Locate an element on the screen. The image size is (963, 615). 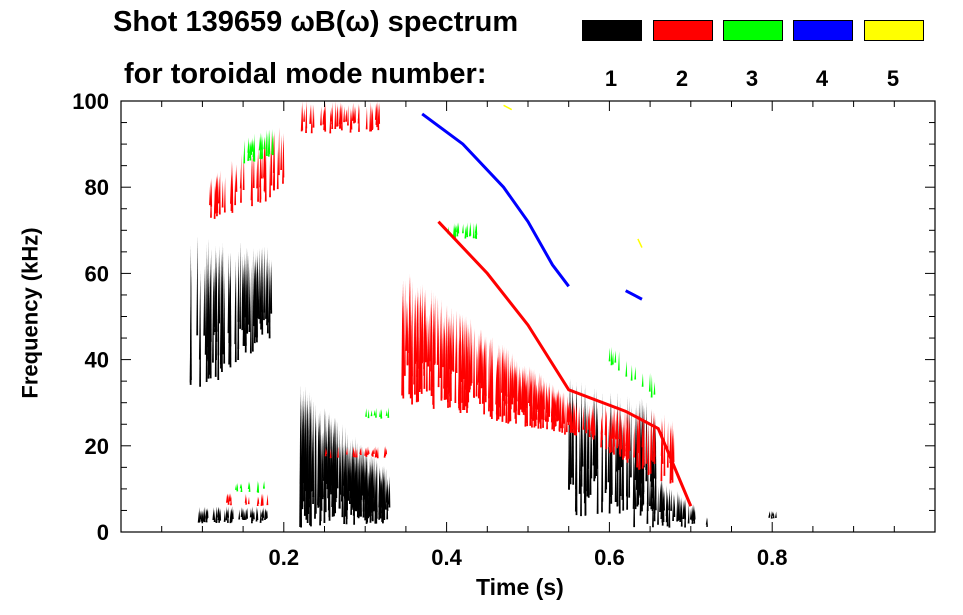
legend-label-mode-3: 3 is located at coordinates (752, 78).